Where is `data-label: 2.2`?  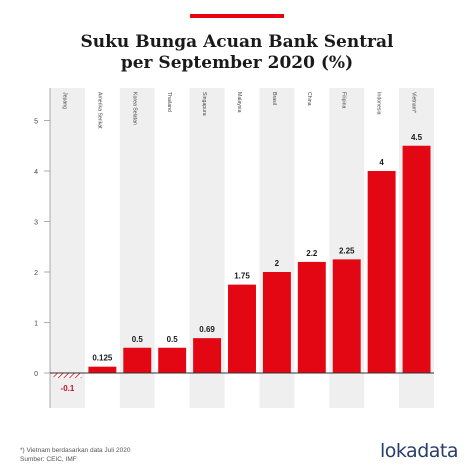 data-label: 2.2 is located at coordinates (312, 253).